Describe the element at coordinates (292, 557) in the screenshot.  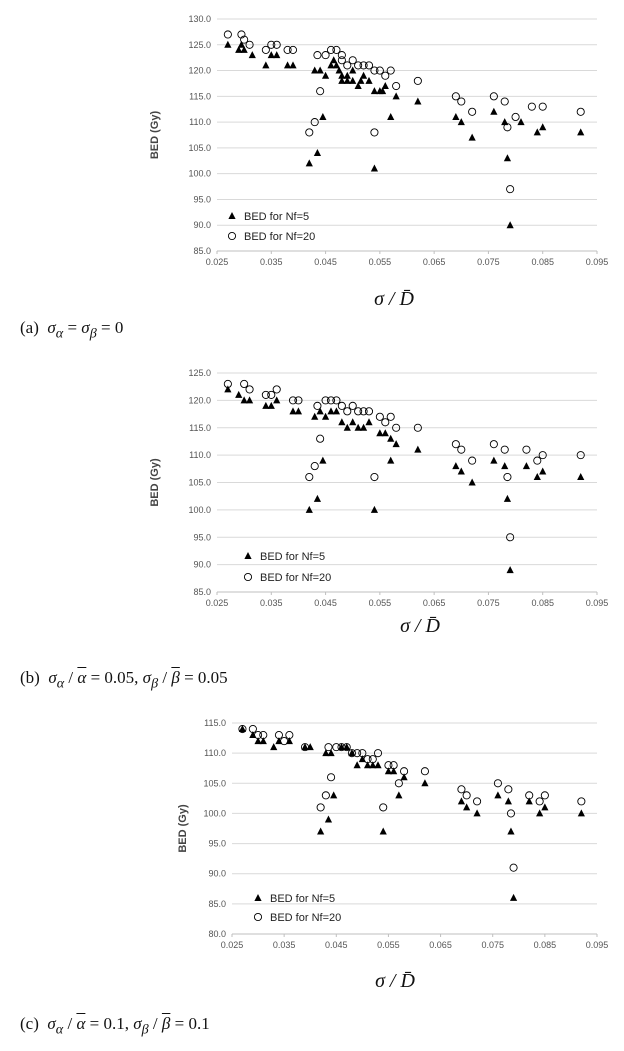
I see `legend-label-nf5: BED for Nf=5` at that location.